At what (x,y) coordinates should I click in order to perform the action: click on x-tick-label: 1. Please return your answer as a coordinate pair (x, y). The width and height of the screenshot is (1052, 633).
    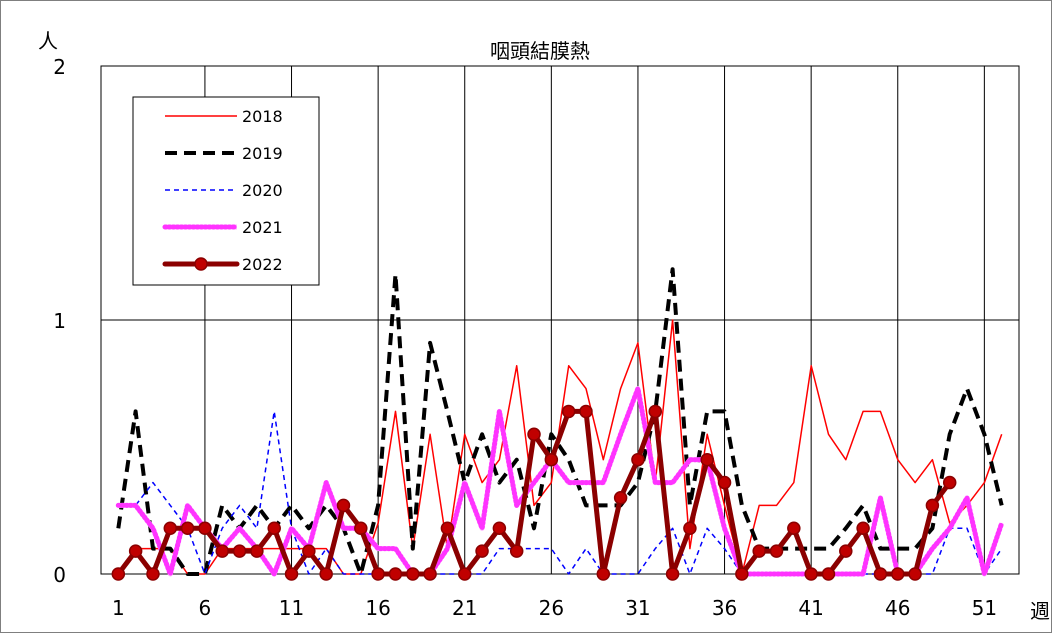
    Looking at the image, I should click on (118, 608).